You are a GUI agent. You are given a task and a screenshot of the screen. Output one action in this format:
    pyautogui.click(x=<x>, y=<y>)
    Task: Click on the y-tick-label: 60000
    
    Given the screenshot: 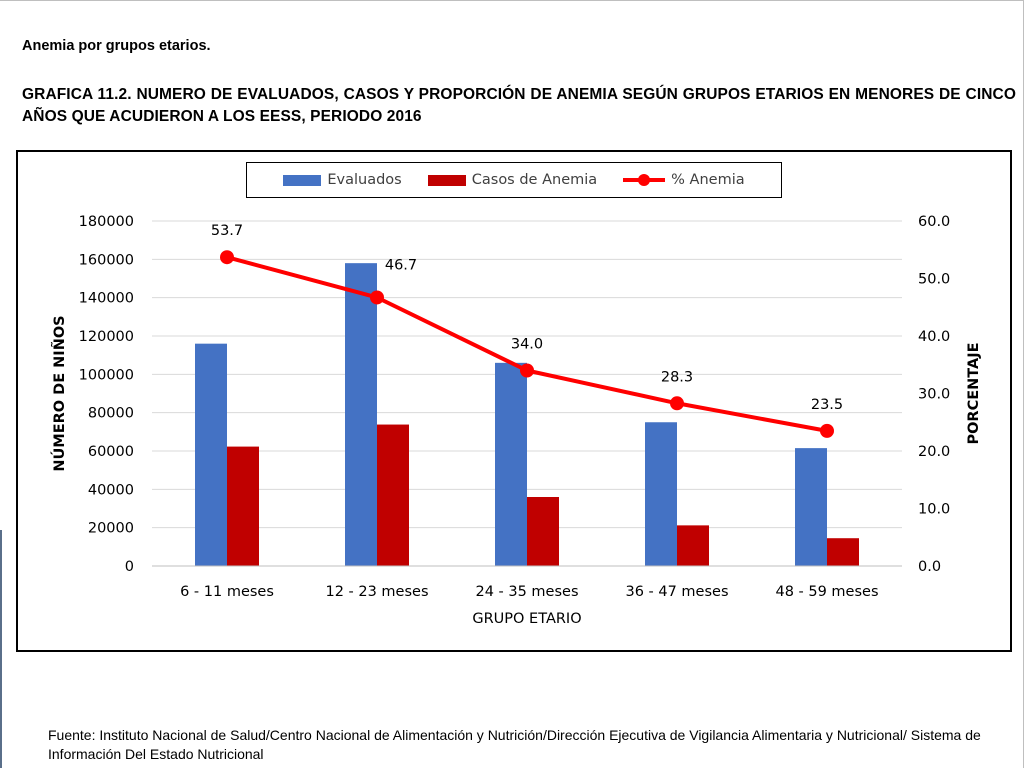 What is the action you would take?
    pyautogui.click(x=111, y=452)
    